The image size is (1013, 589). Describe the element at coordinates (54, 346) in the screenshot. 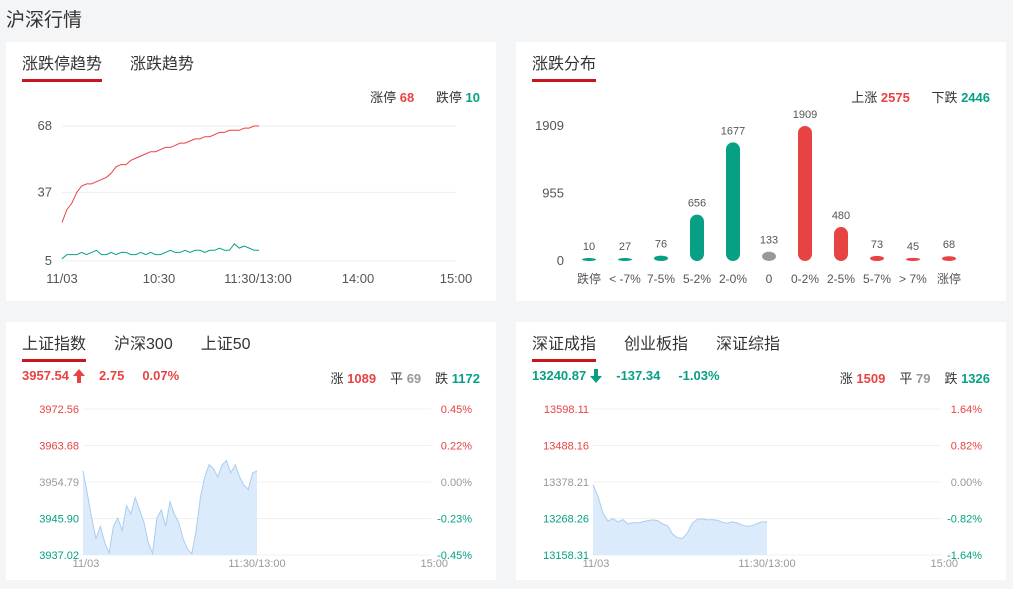

I see `tab-sh-composite: 上证指数` at that location.